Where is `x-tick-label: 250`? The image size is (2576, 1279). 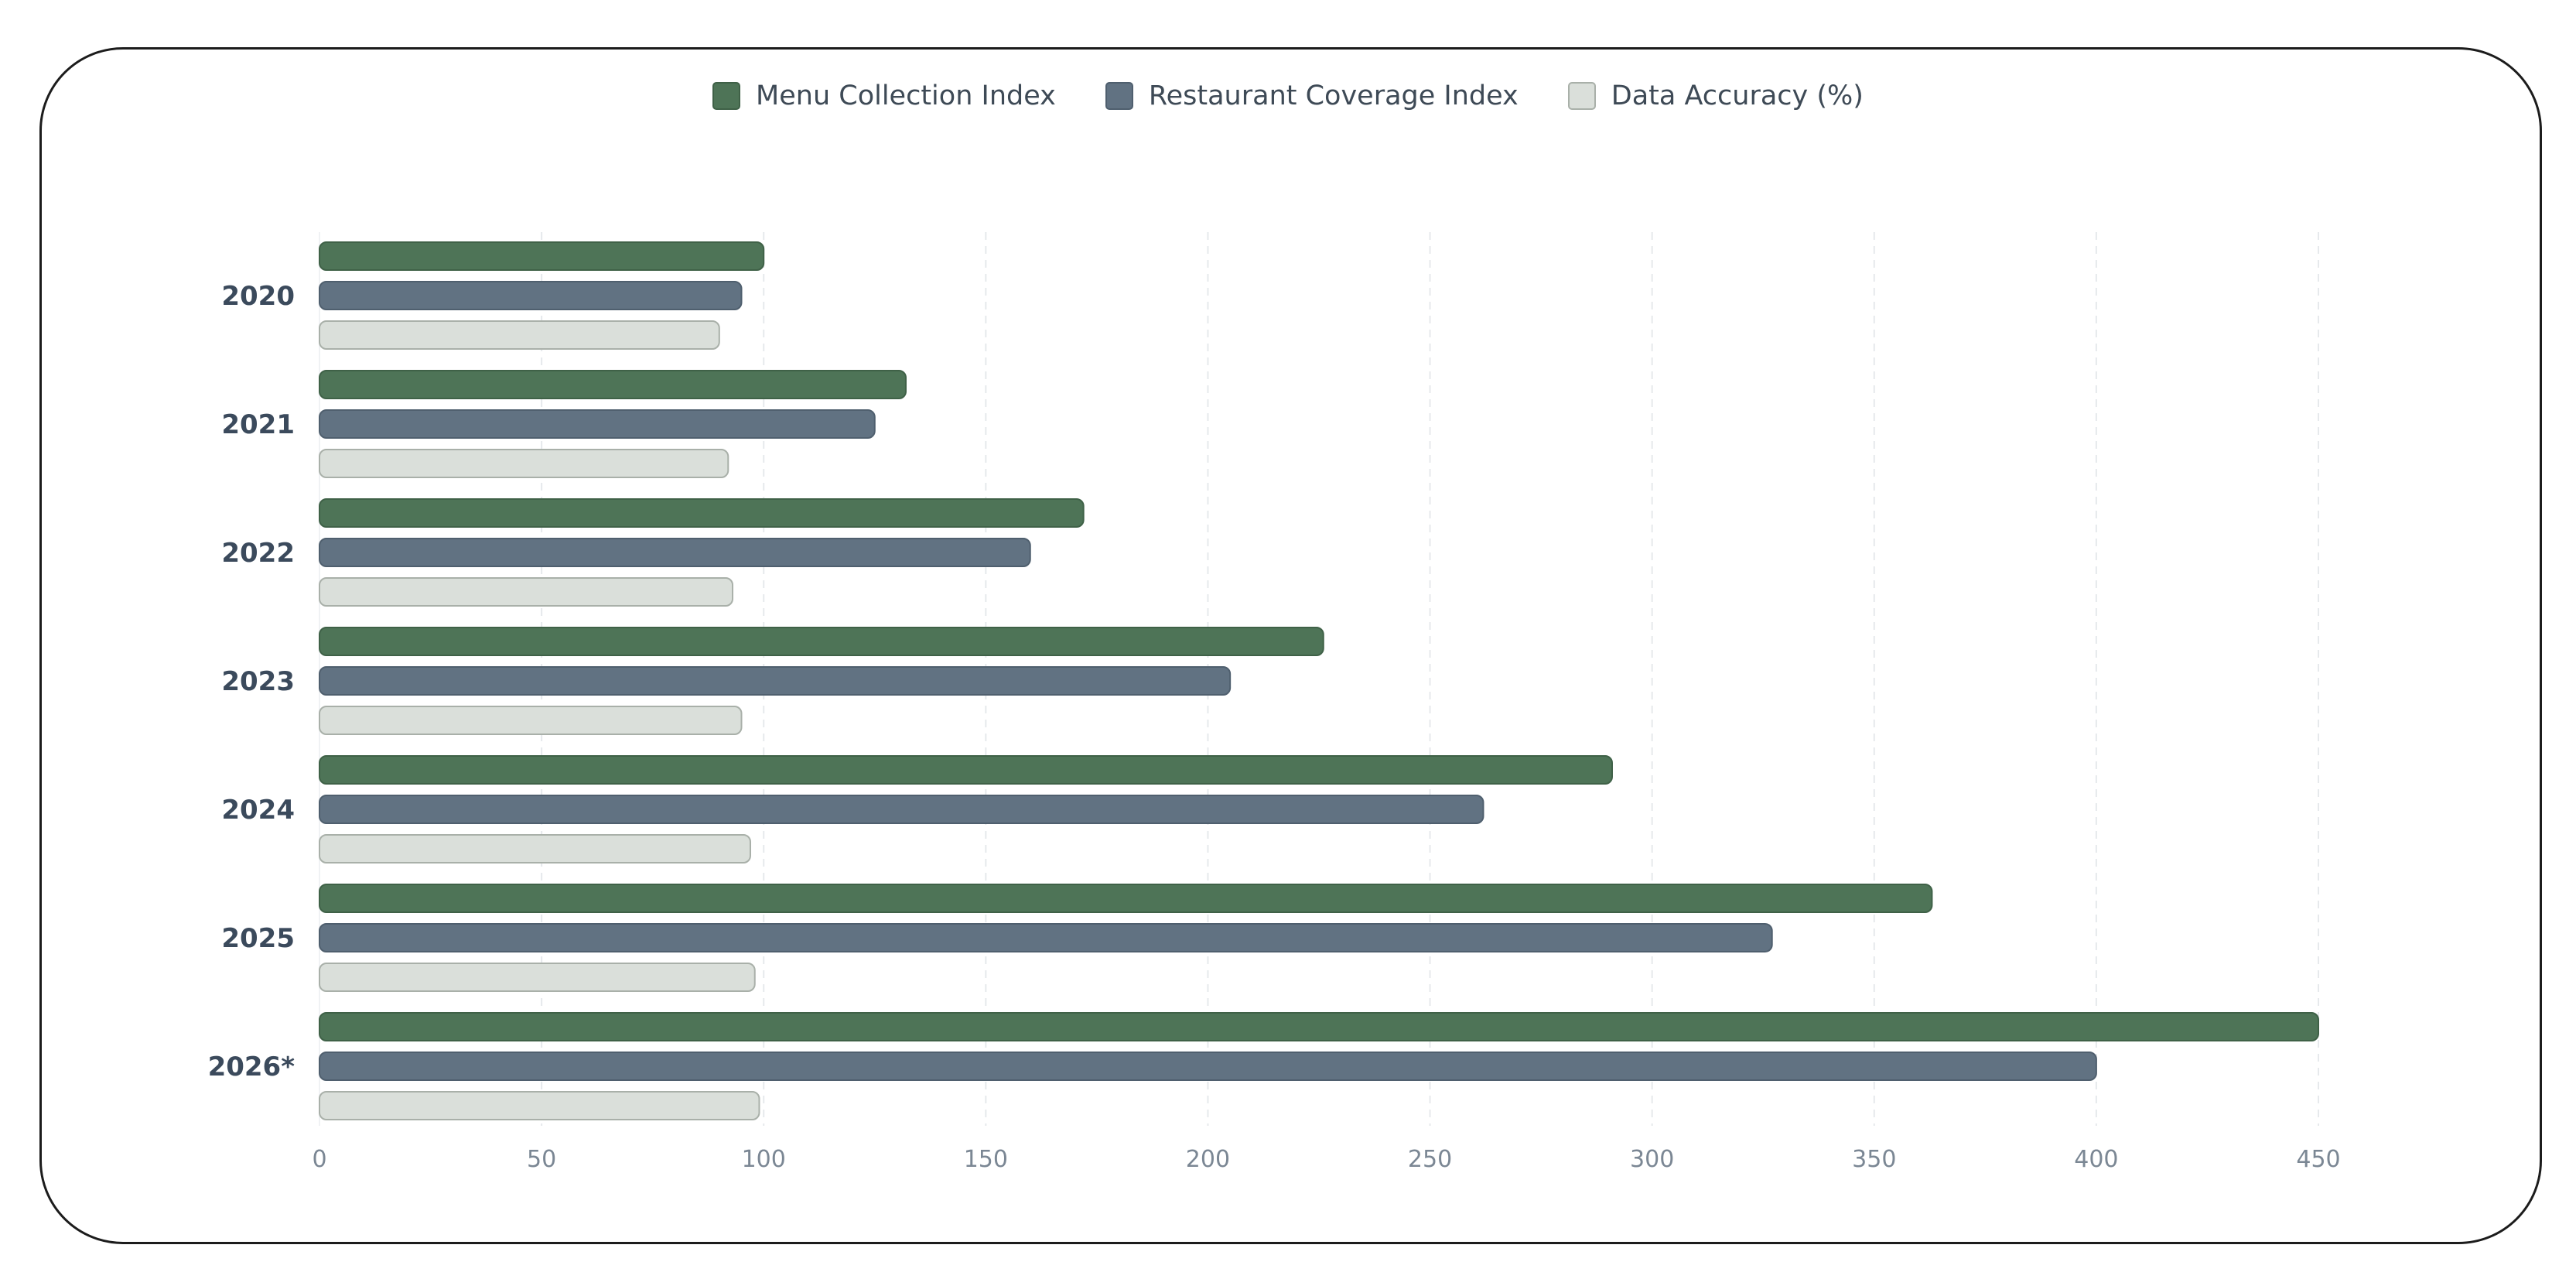 x-tick-label: 250 is located at coordinates (1430, 1159).